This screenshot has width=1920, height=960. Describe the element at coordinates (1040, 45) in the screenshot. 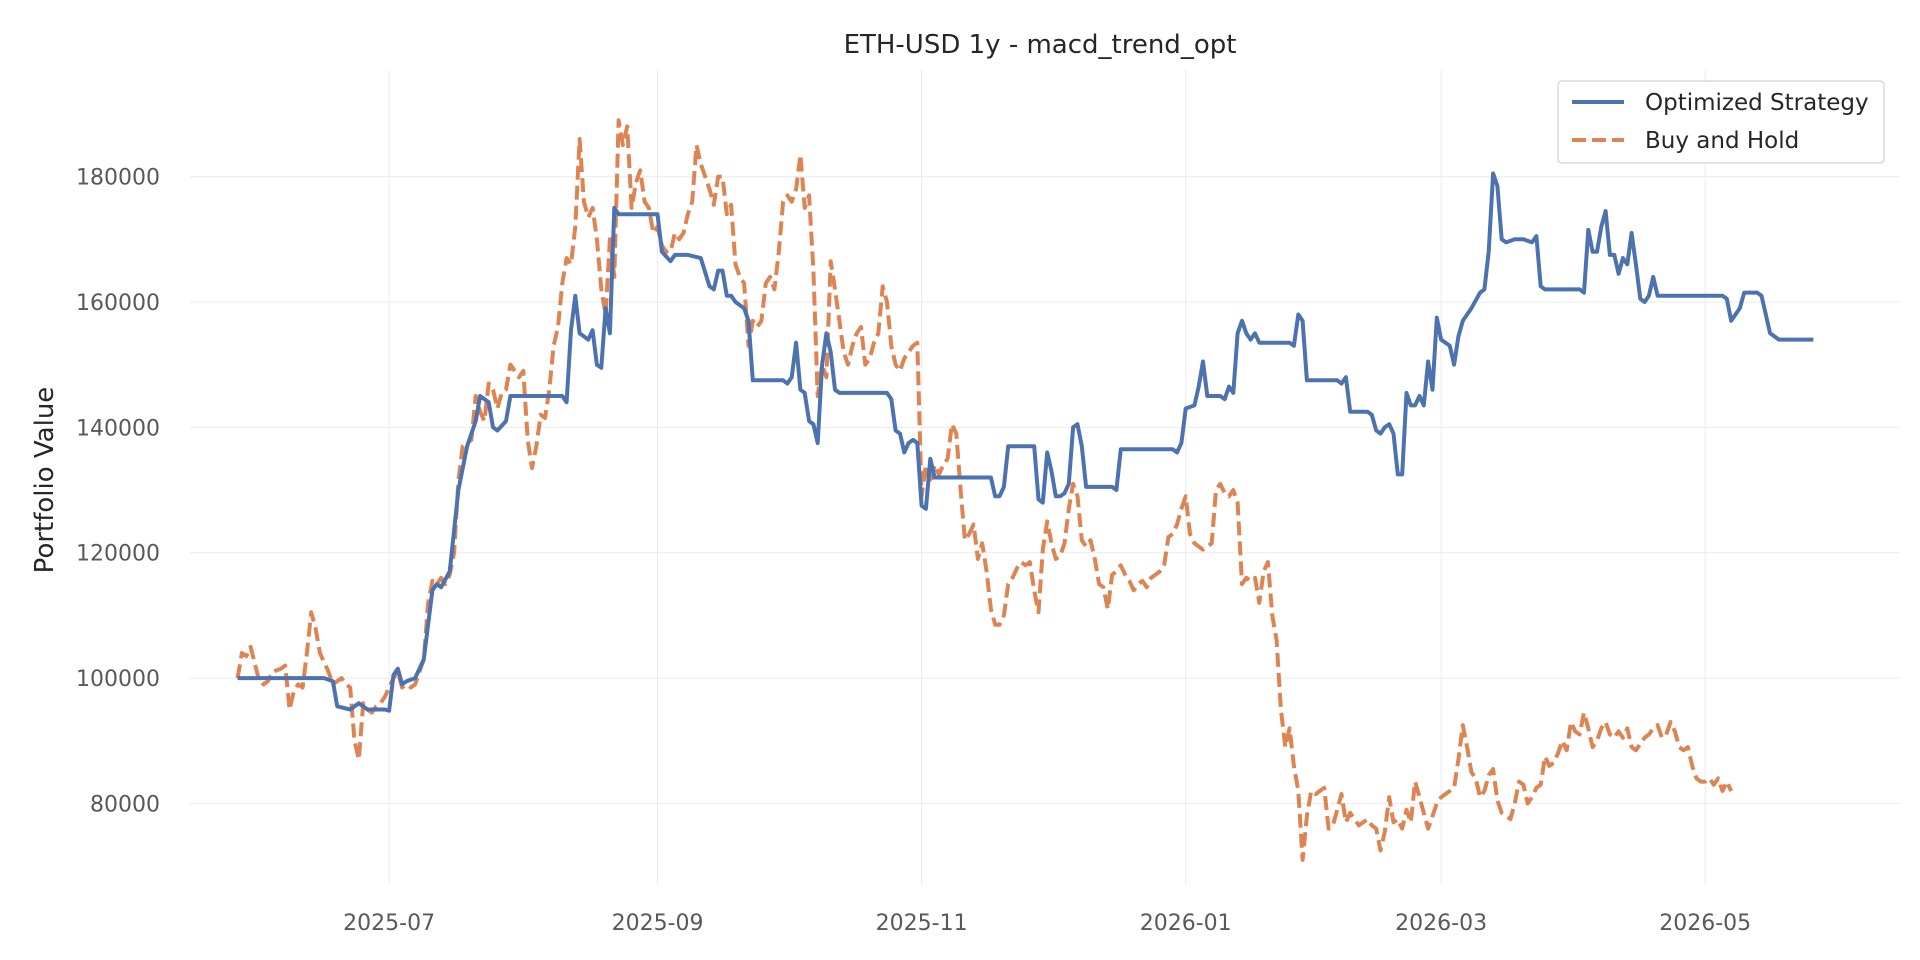

I see `chart-title: ETH-USD 1y - macd_trend_opt` at that location.